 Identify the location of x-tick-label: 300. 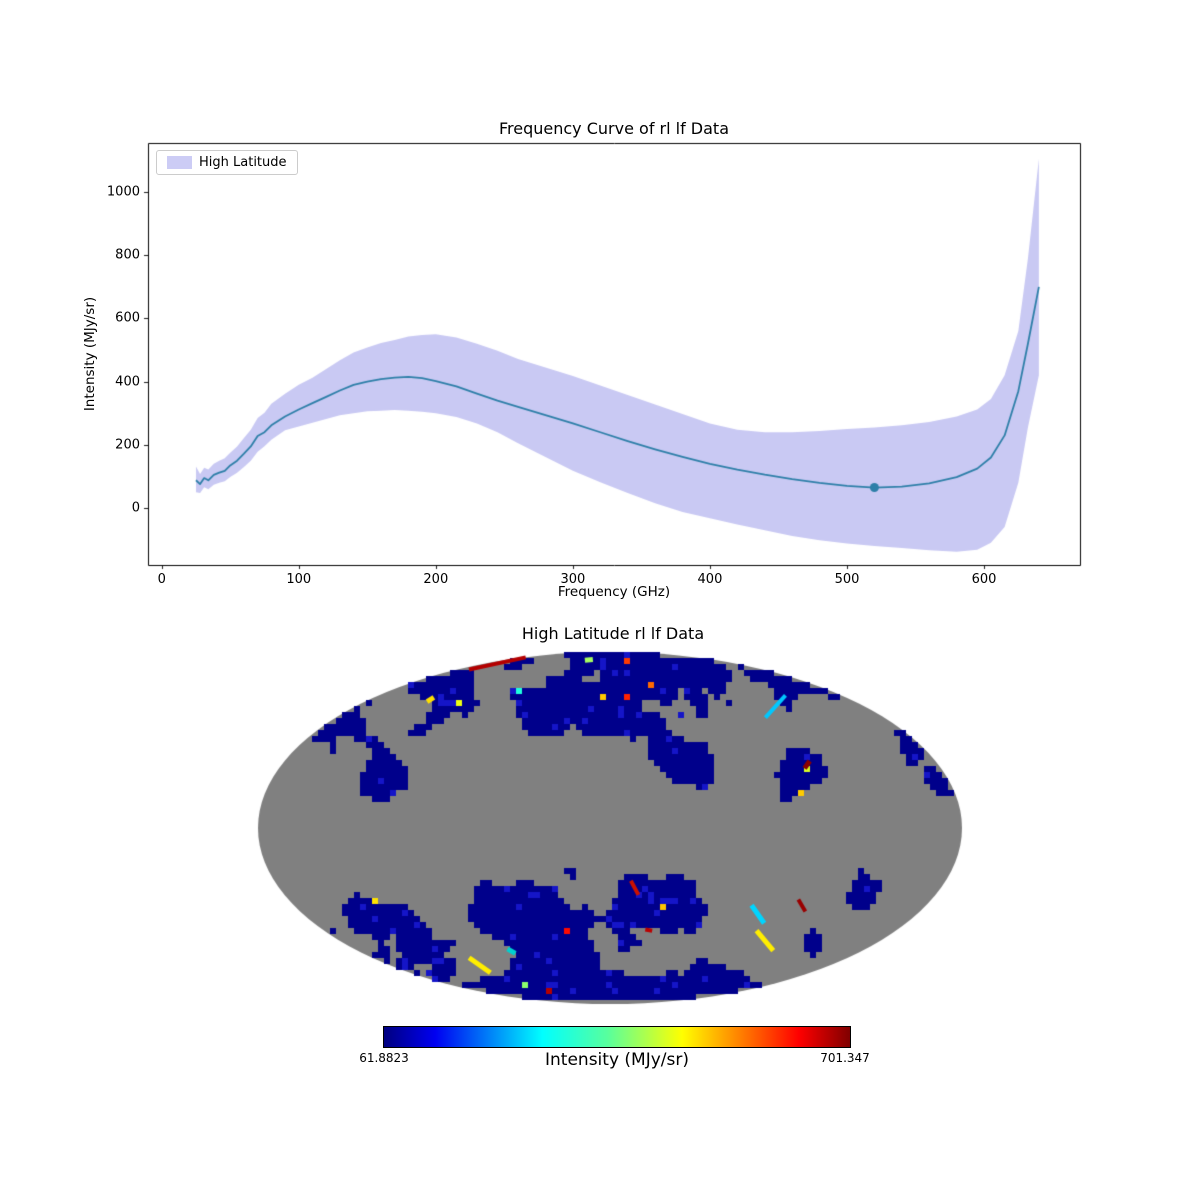
(573, 579).